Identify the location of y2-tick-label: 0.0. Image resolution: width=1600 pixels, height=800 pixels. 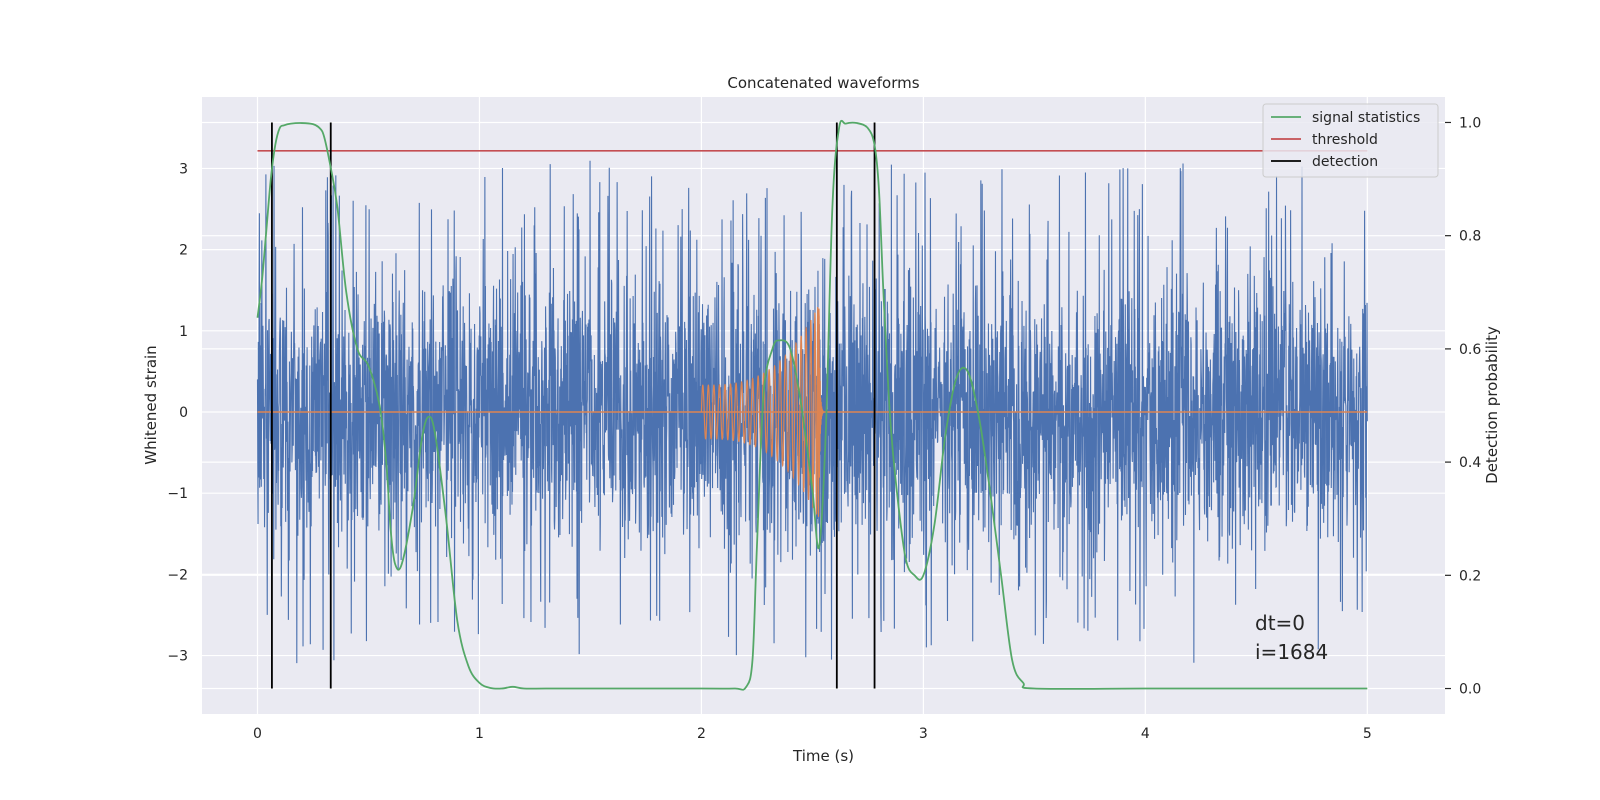
(1470, 690).